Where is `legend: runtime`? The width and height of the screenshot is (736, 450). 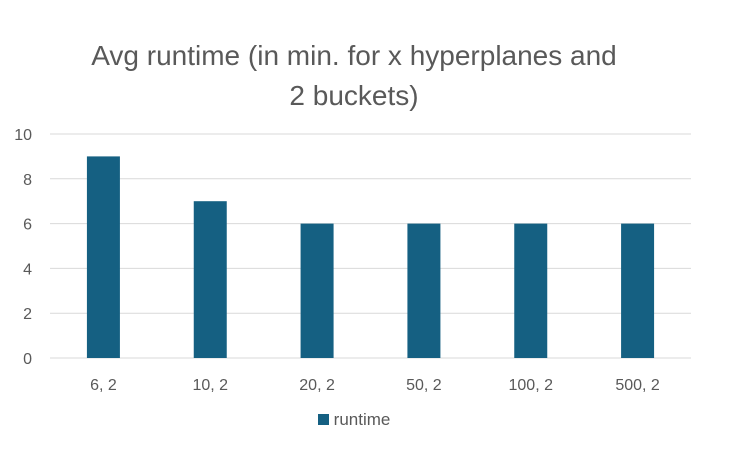
legend: runtime is located at coordinates (354, 420).